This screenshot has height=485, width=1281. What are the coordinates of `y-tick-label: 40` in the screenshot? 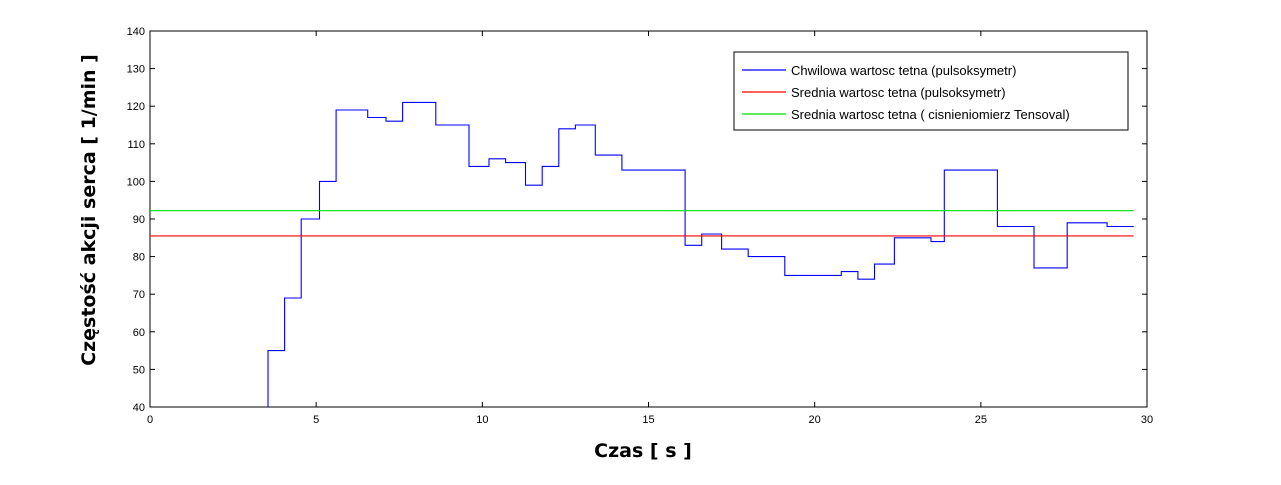 It's located at (139, 408).